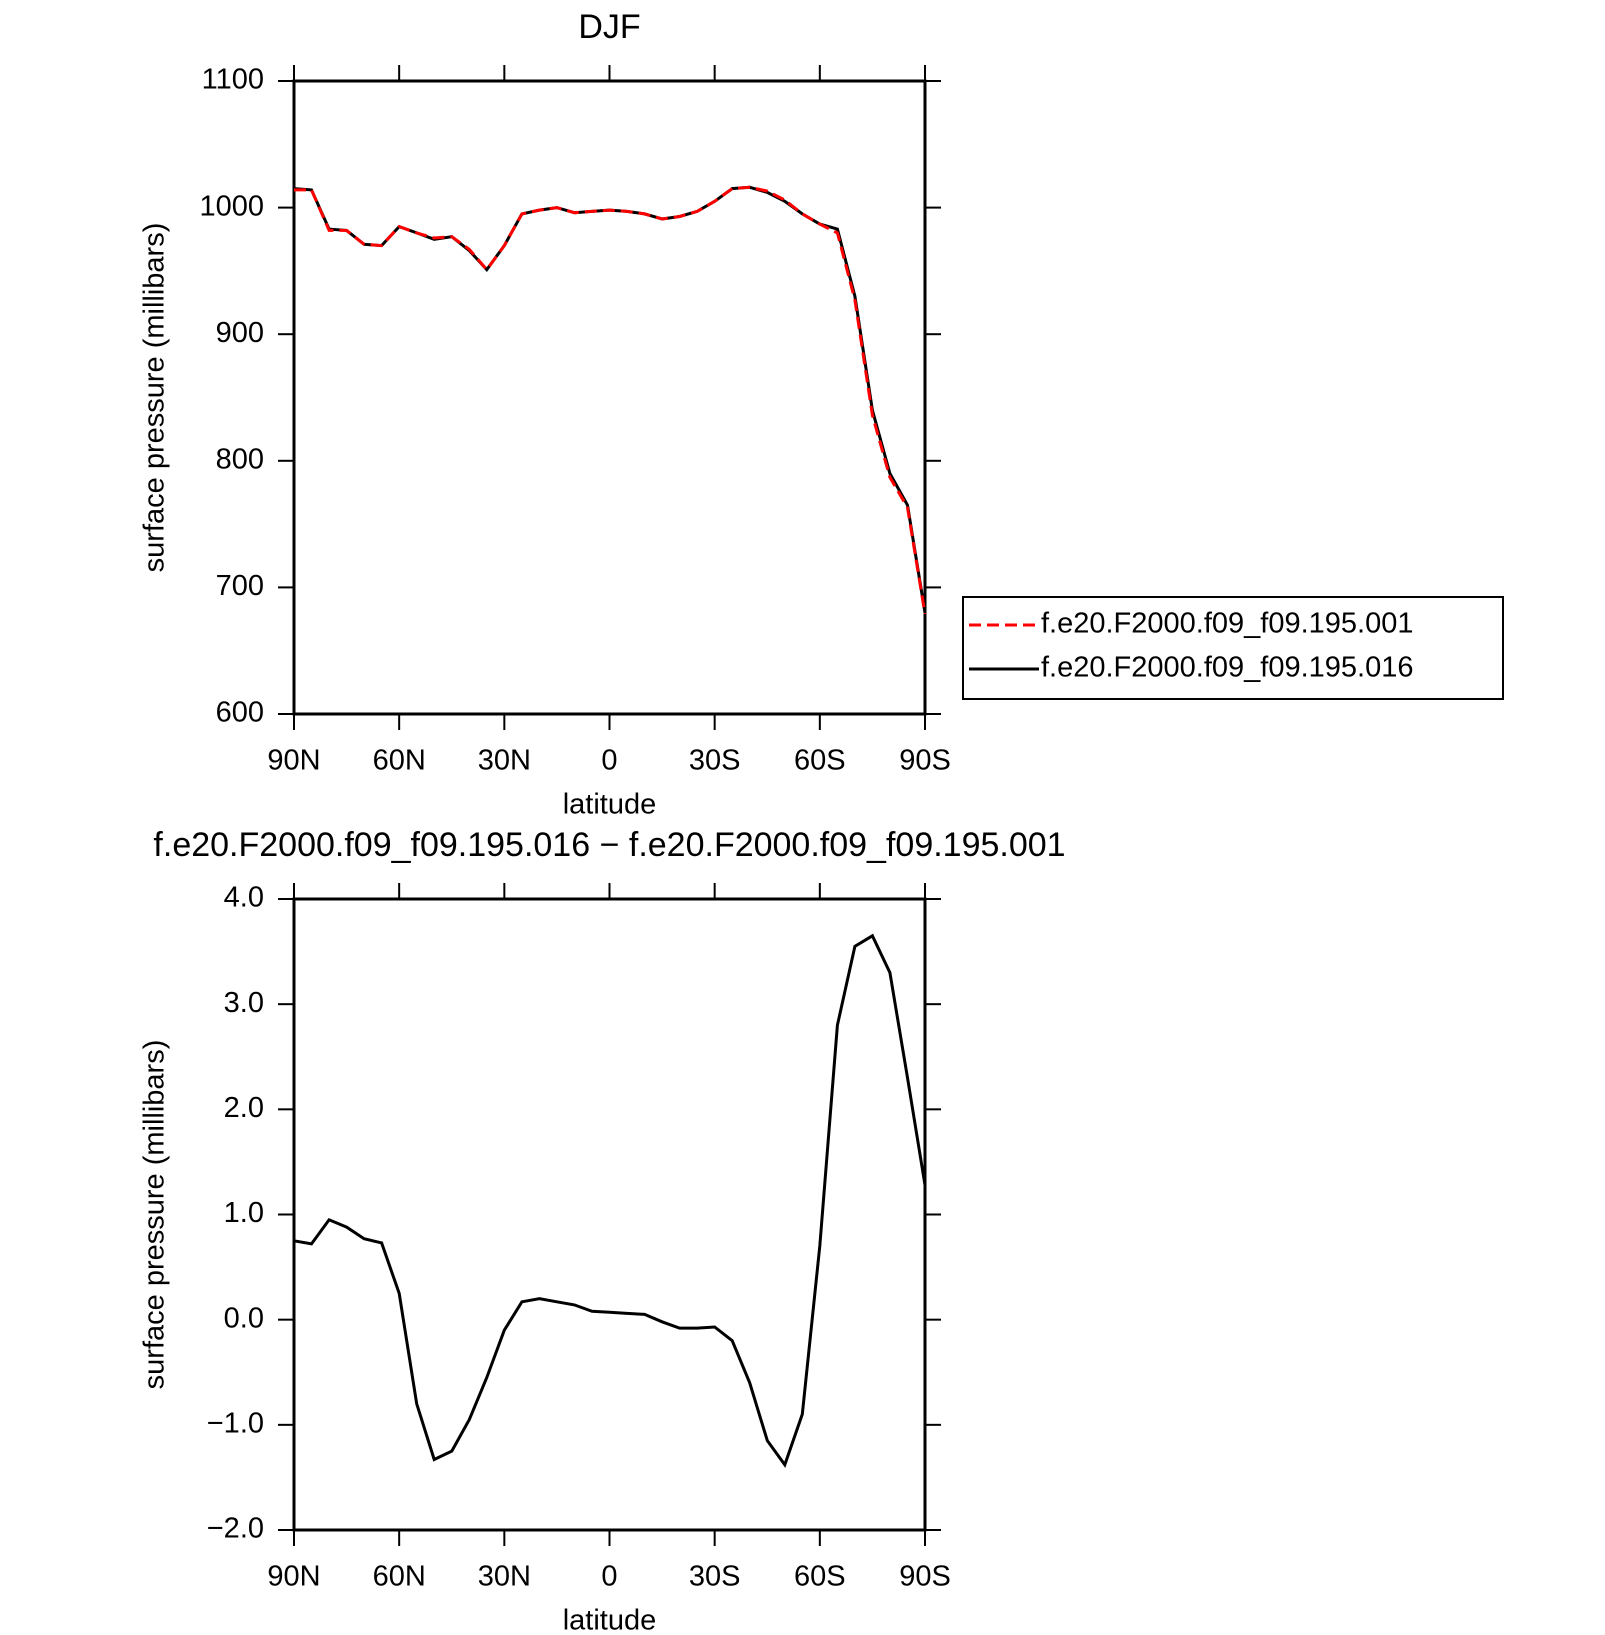 The height and width of the screenshot is (1635, 1605). I want to click on y-tick-label: 3.0, so click(244, 1003).